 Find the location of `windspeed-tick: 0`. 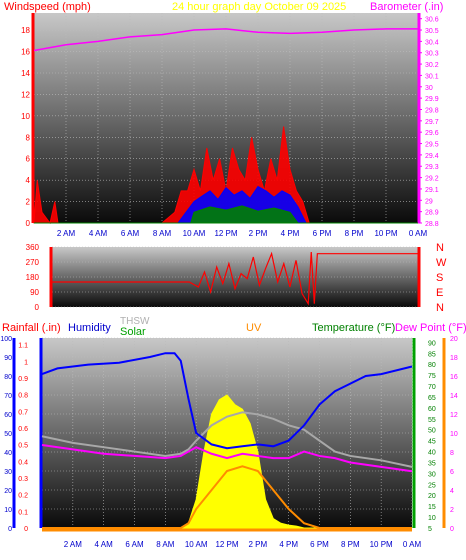

windspeed-tick: 0 is located at coordinates (28, 223).